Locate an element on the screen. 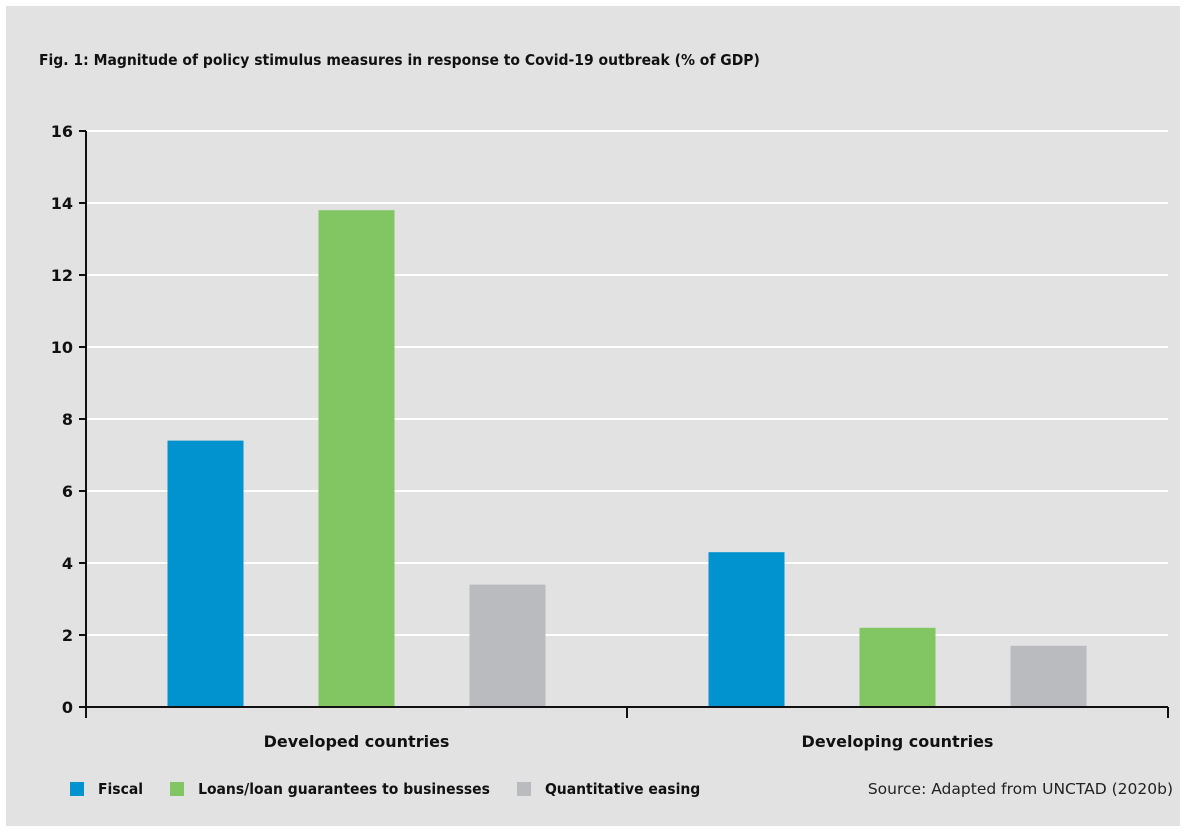  legend-item-qe: Quantitative easing is located at coordinates (608, 789).